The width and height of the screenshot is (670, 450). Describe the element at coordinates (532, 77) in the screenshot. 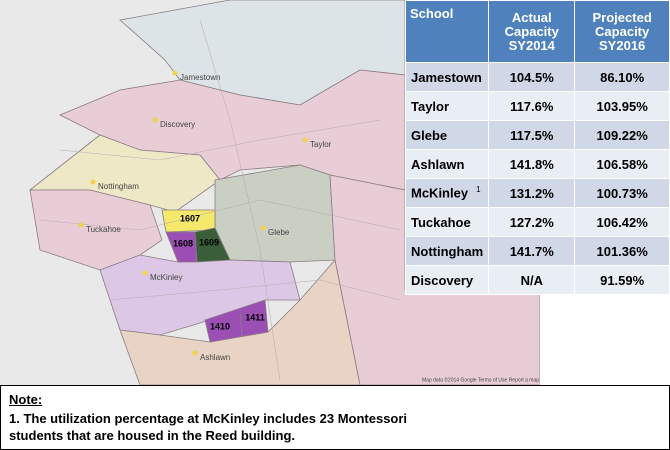

I see `table-cell: 104.5%` at that location.